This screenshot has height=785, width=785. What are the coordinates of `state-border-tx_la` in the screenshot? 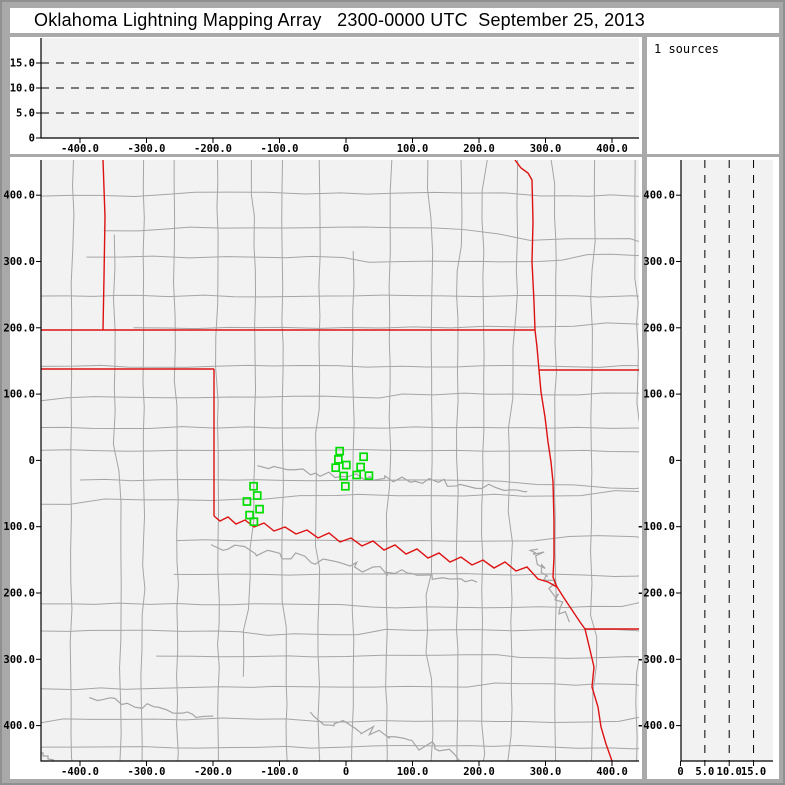 It's located at (598, 694).